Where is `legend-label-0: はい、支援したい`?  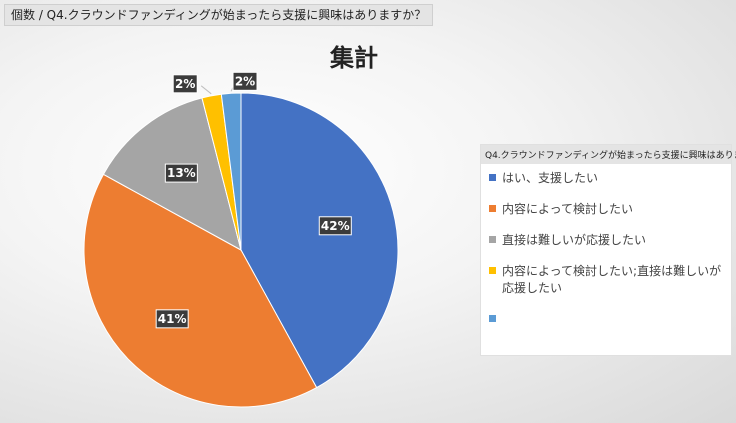
legend-label-0: はい、支援したい is located at coordinates (550, 178).